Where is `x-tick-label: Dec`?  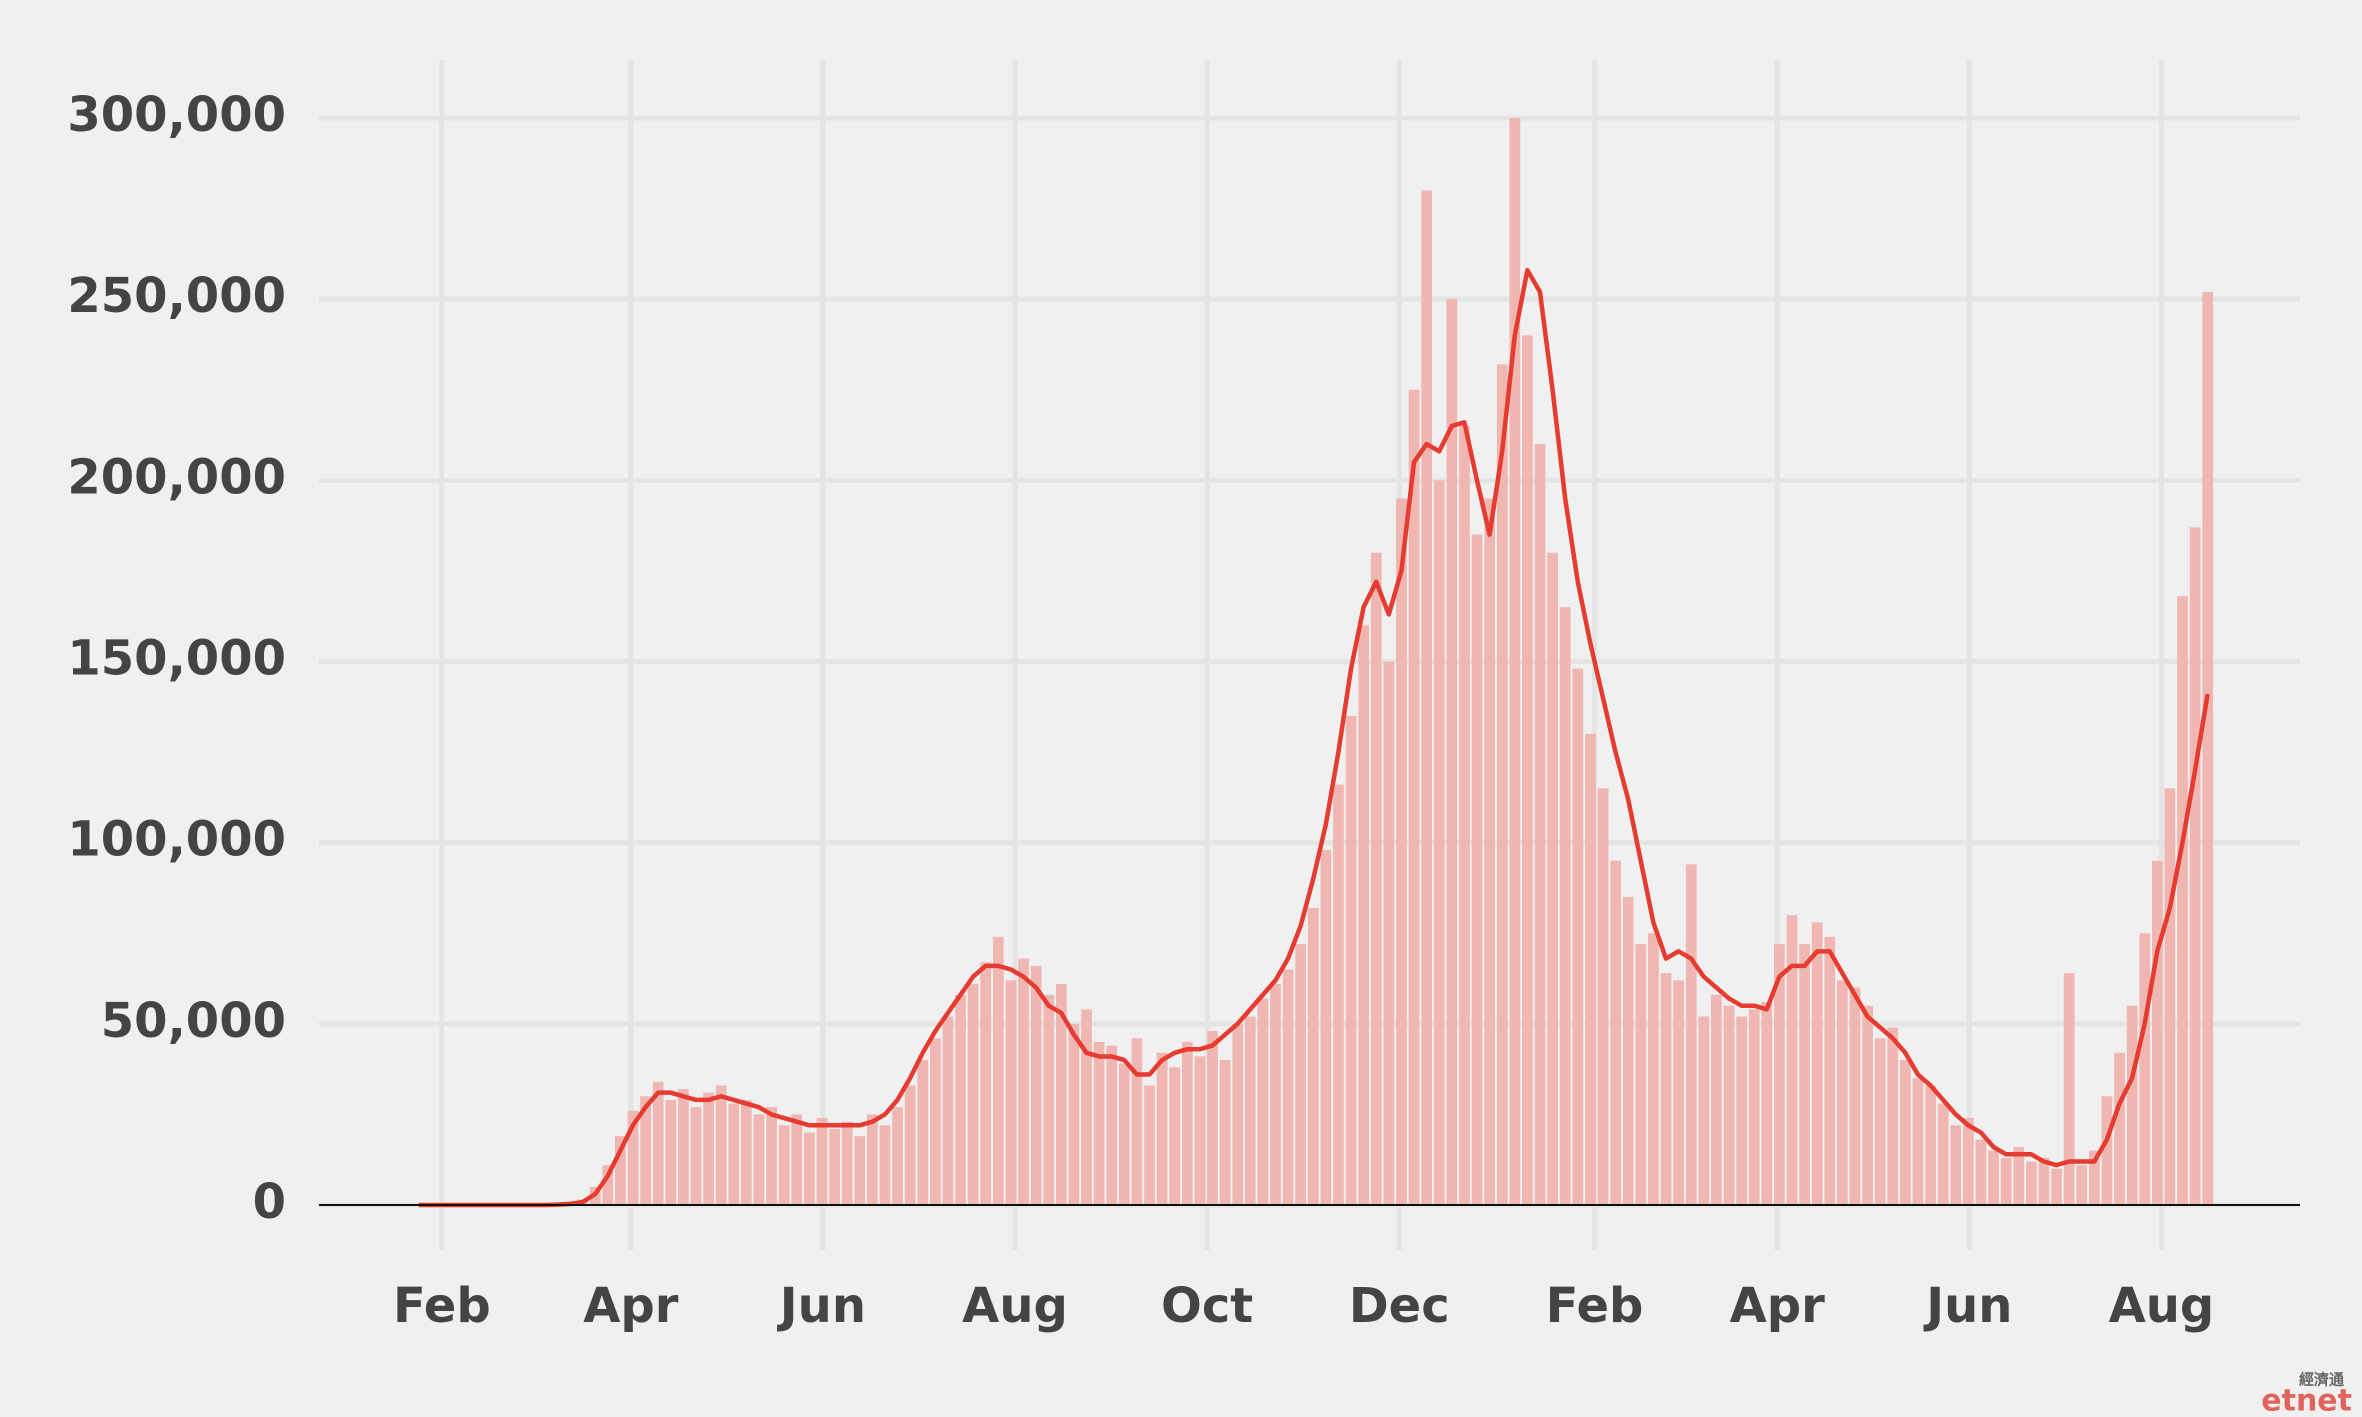
x-tick-label: Dec is located at coordinates (1399, 1306).